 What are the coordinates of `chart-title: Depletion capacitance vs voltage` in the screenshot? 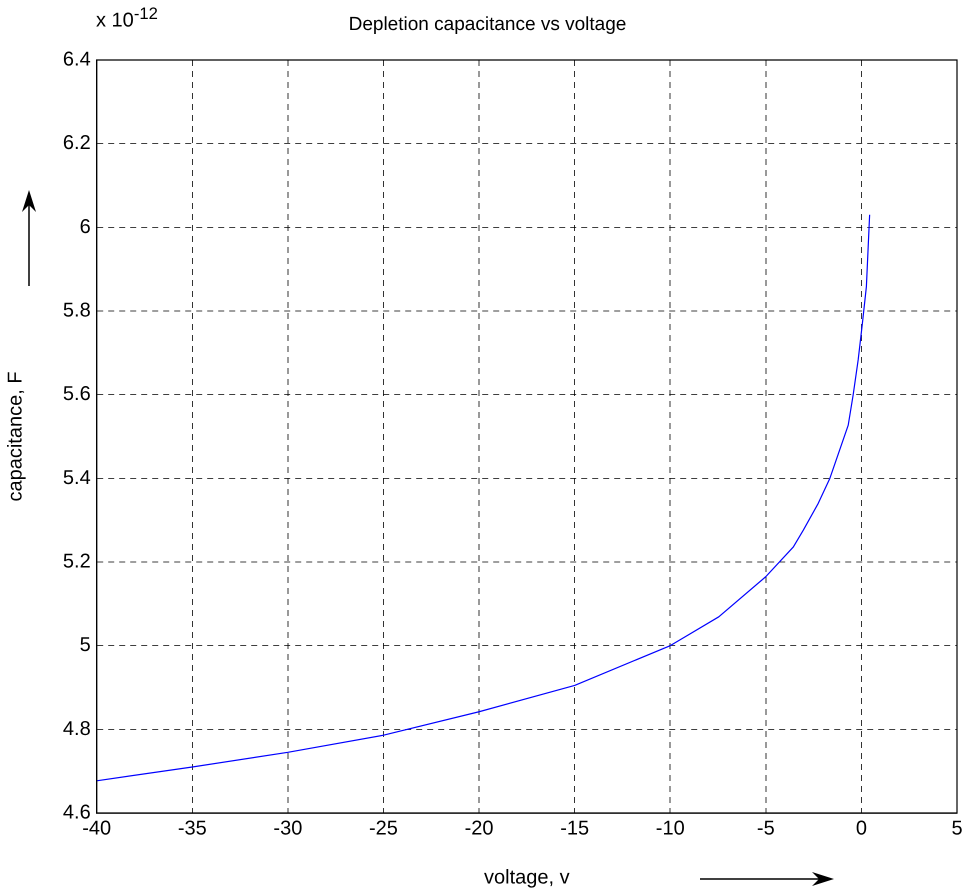 It's located at (487, 24).